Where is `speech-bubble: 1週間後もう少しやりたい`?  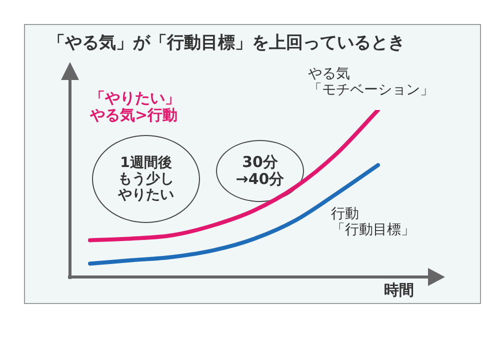 speech-bubble: 1週間後もう少しやりたい is located at coordinates (146, 179).